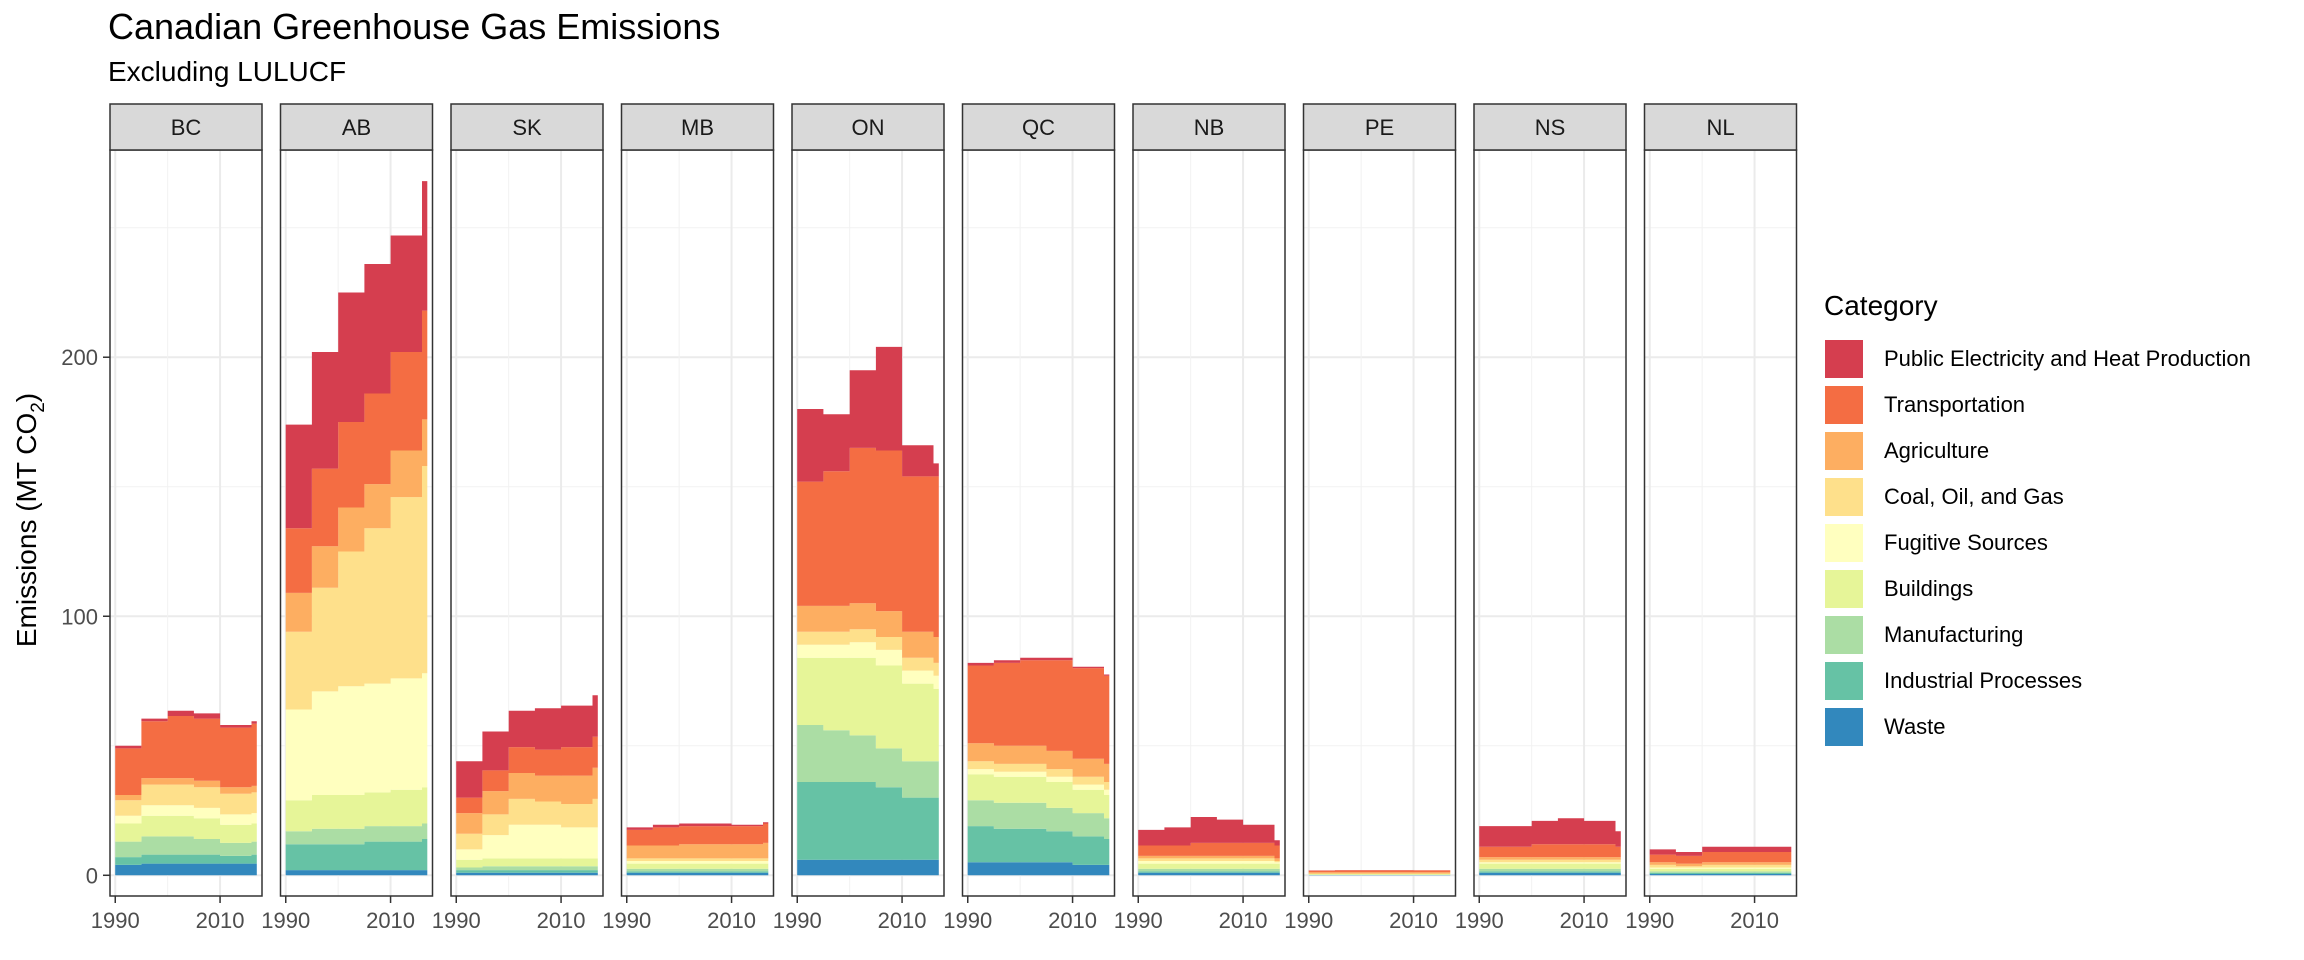  What do you see at coordinates (1038, 782) in the screenshot?
I see `area-qc-fugitive-sources` at bounding box center [1038, 782].